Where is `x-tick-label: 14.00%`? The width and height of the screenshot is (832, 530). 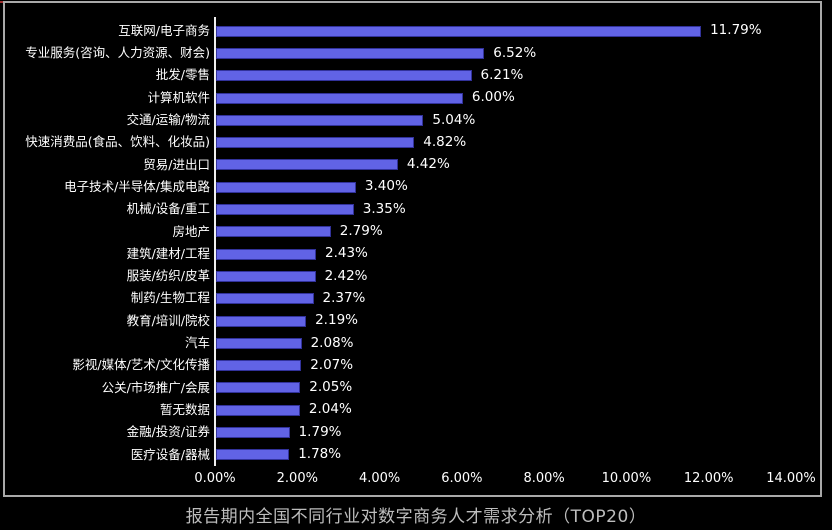
x-tick-label: 14.00% is located at coordinates (791, 478).